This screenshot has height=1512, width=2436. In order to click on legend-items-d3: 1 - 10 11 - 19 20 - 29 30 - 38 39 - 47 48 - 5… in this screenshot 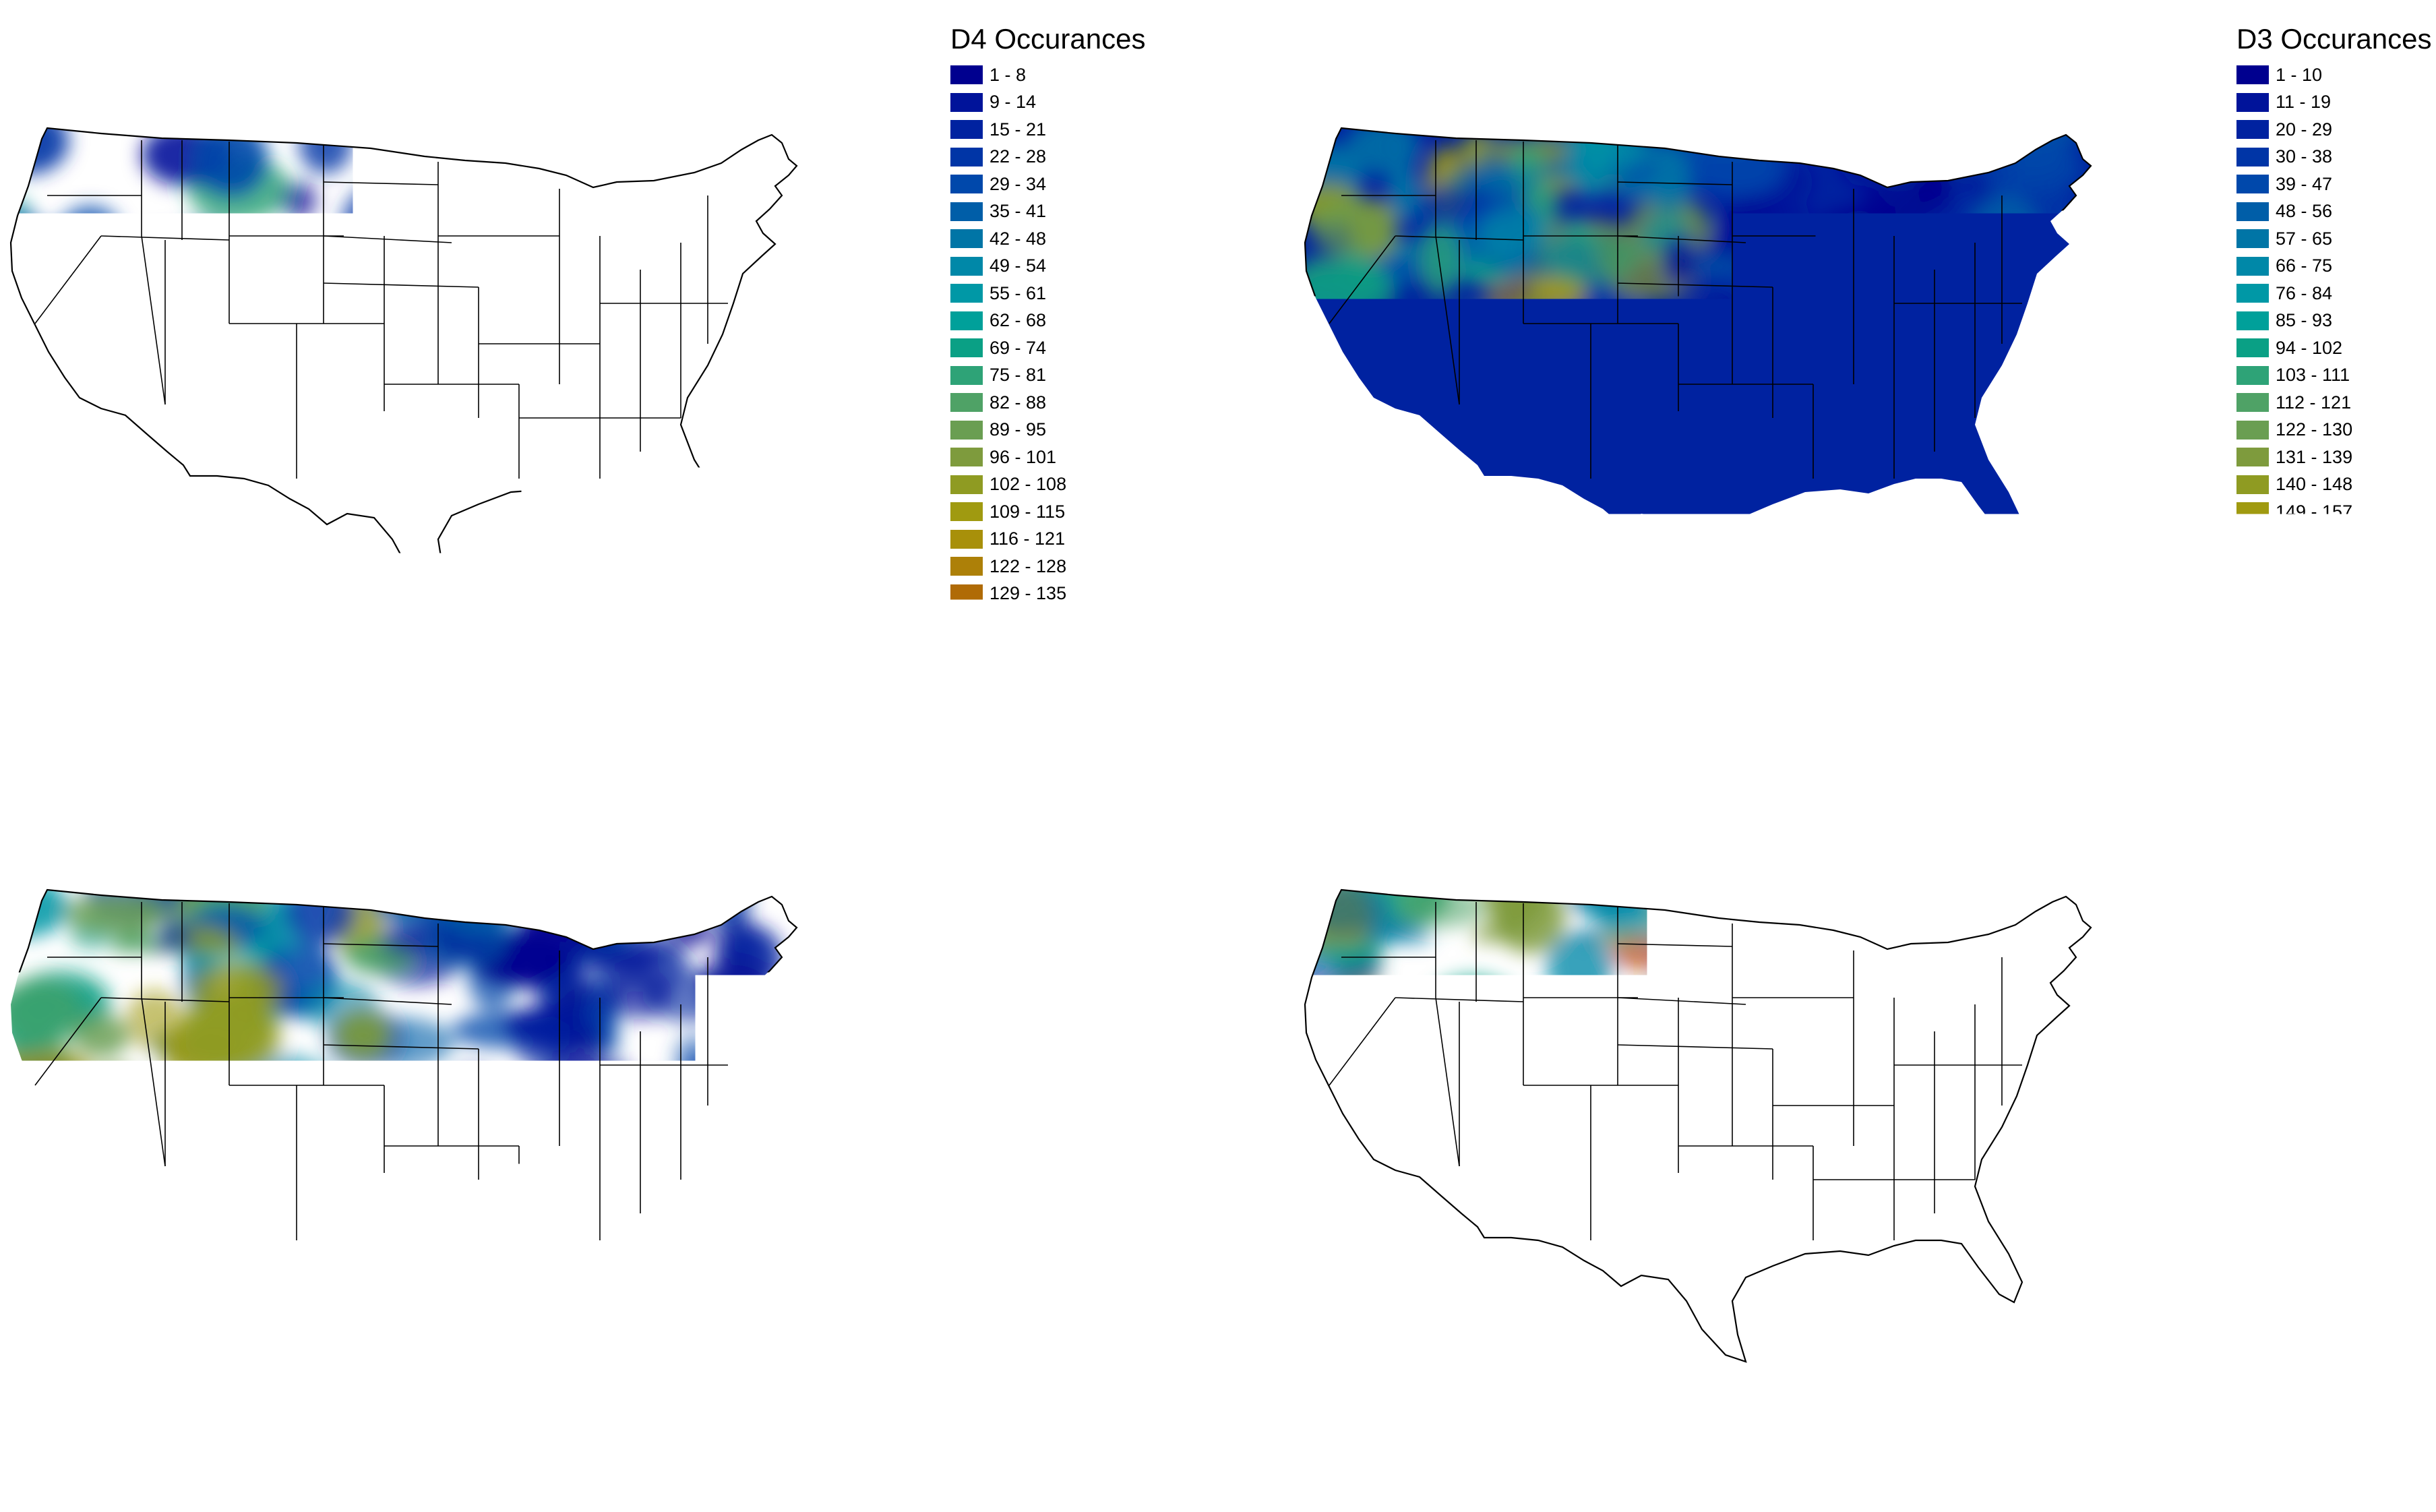, I will do `click(2333, 402)`.